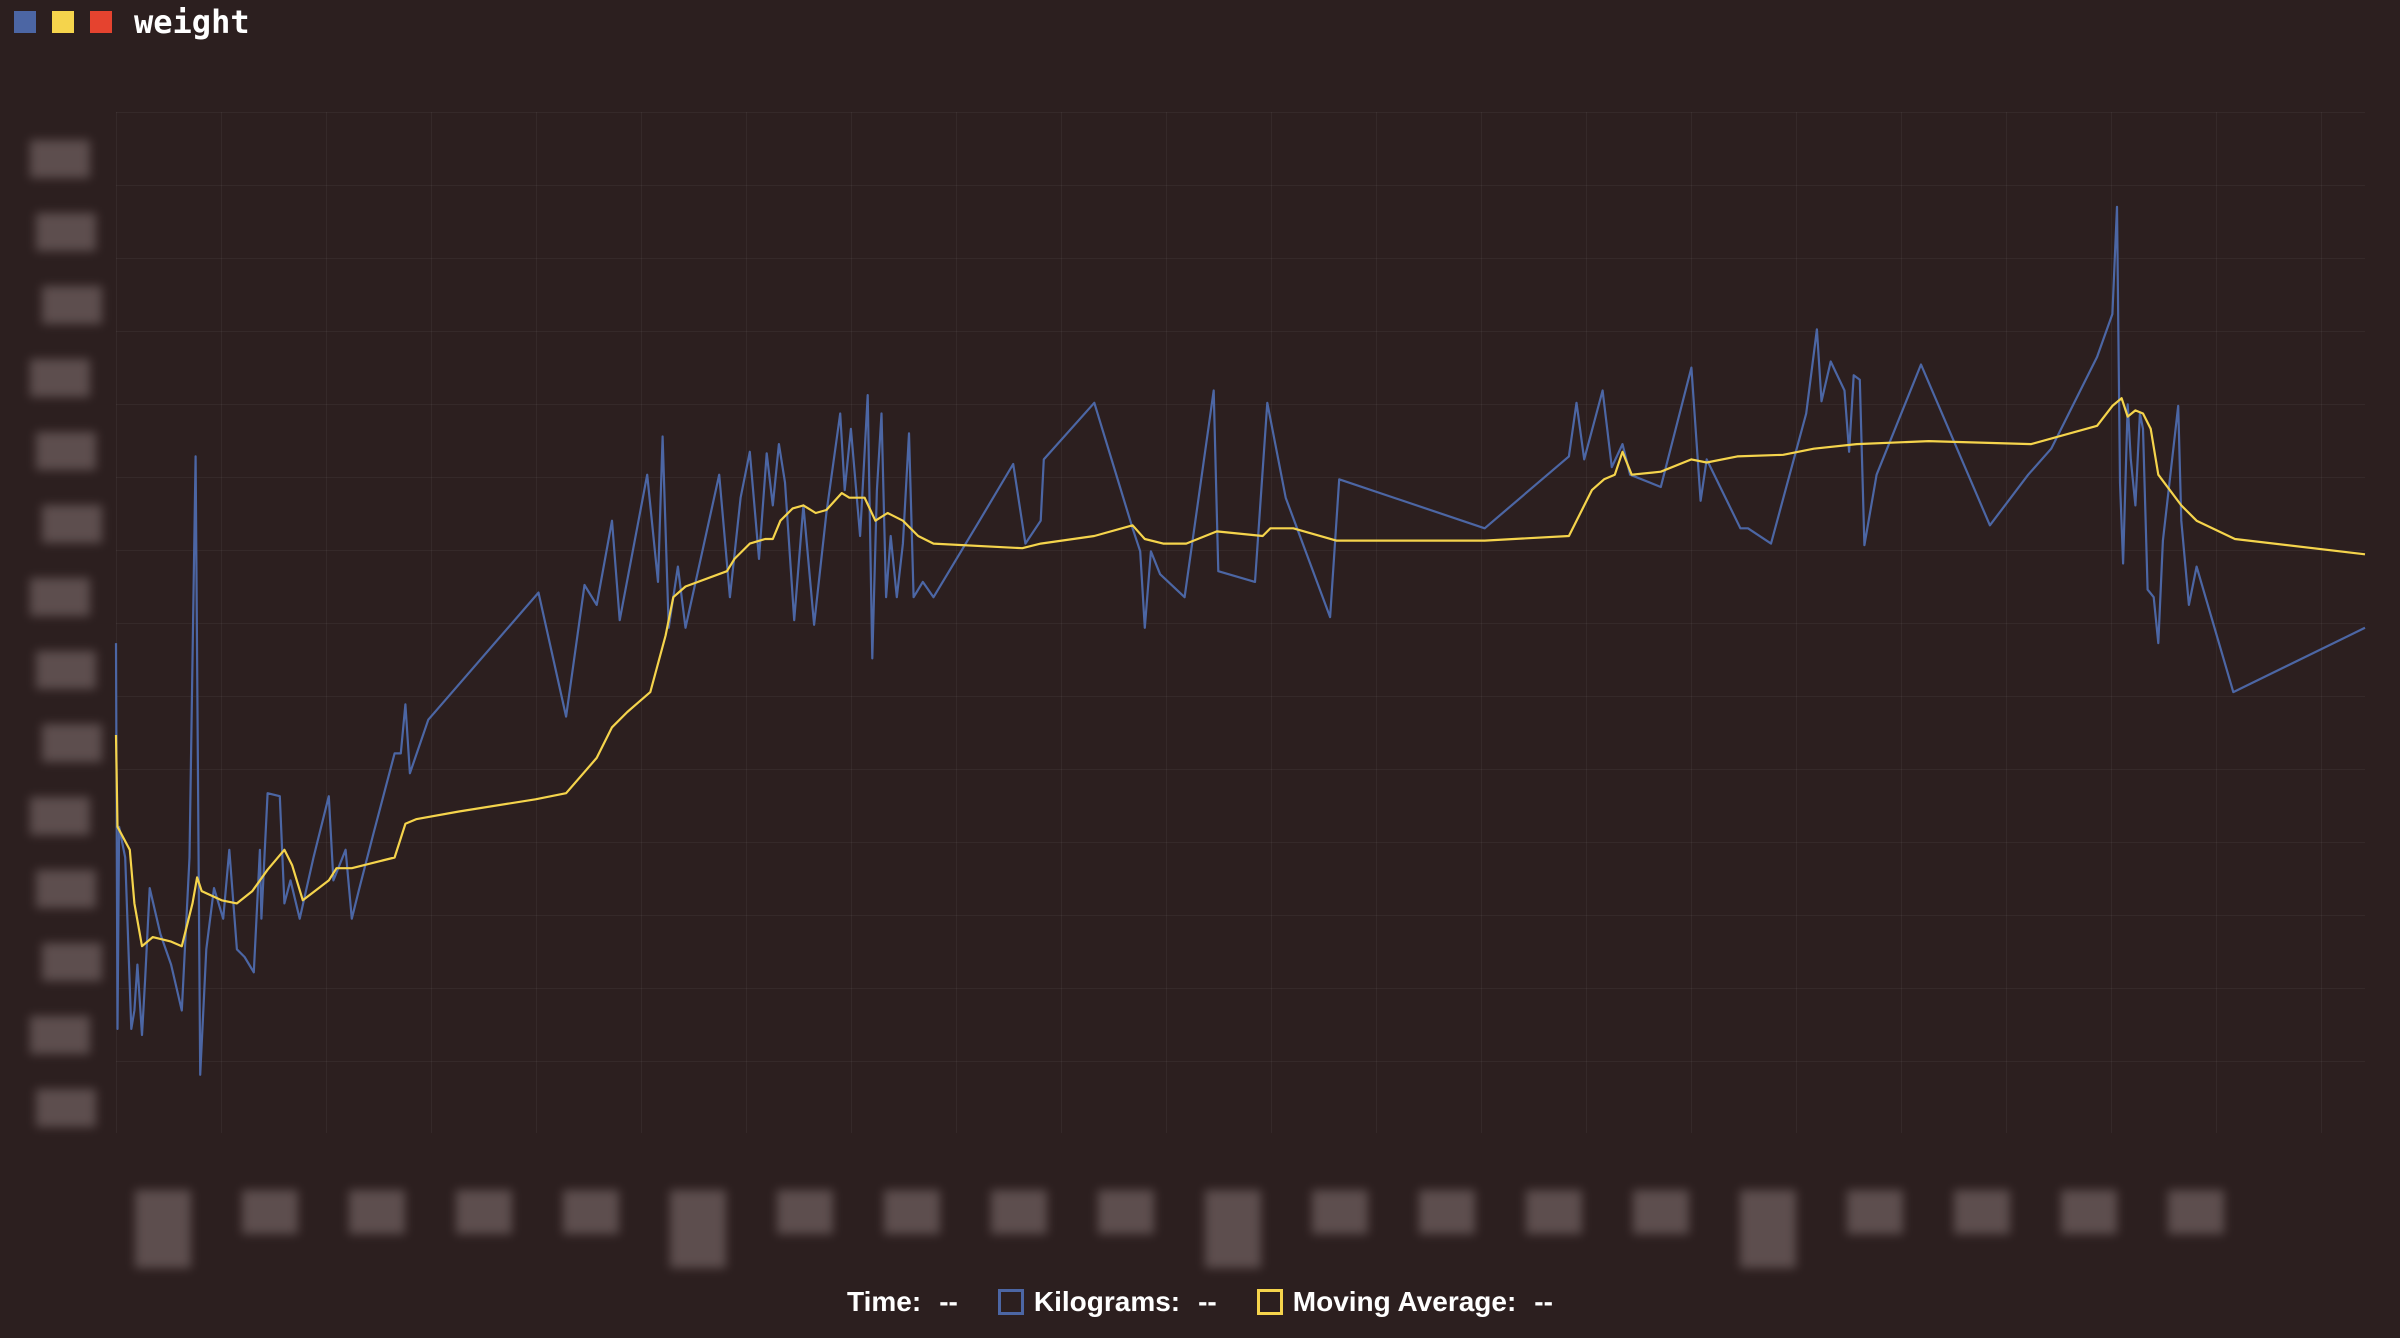  What do you see at coordinates (132, 22) in the screenshot?
I see `header: weight` at bounding box center [132, 22].